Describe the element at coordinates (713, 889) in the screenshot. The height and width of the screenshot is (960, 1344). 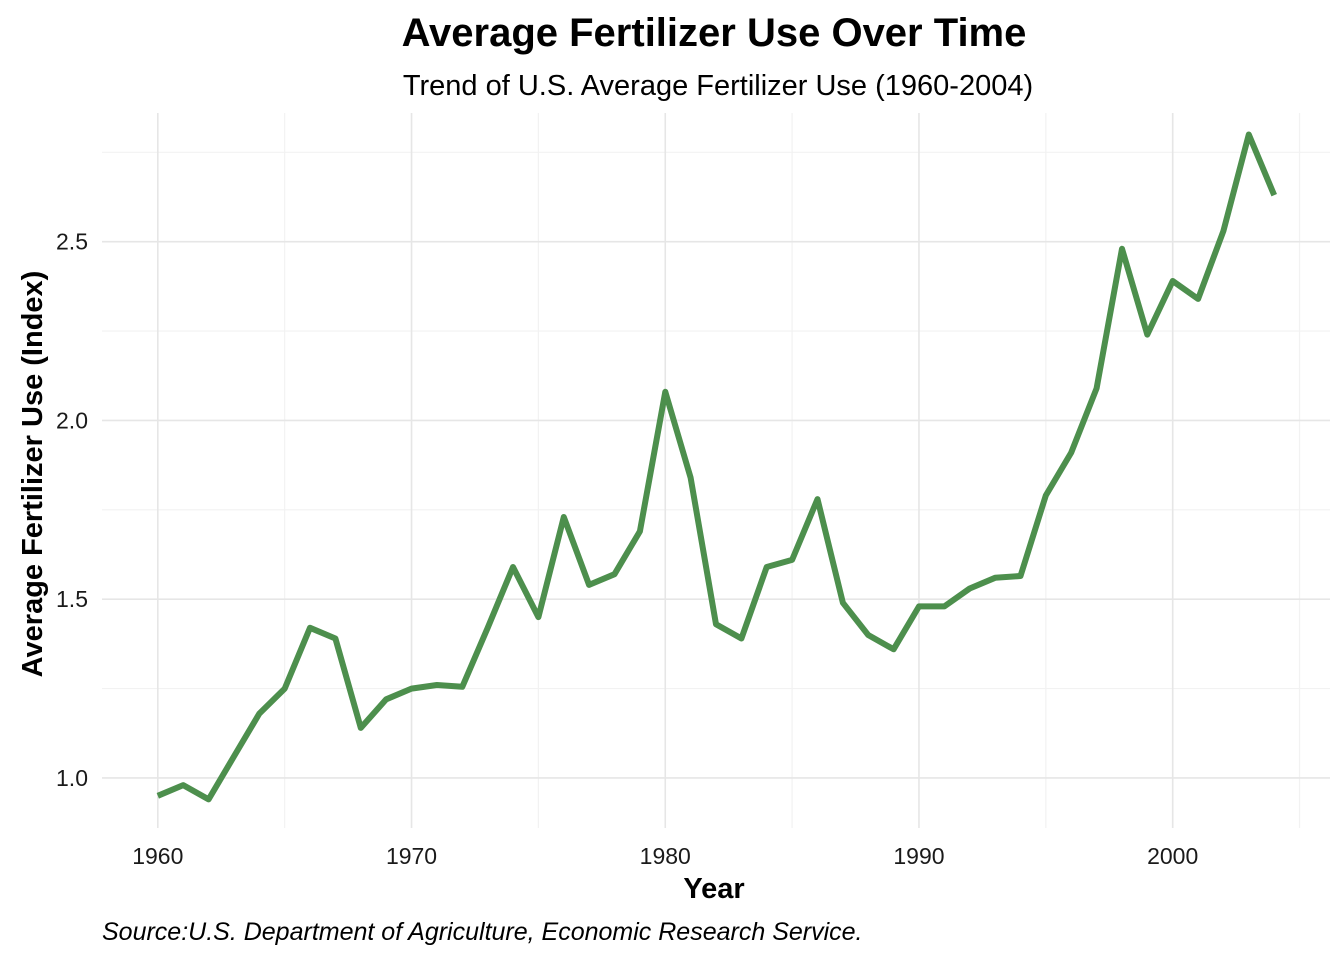
I see `x-axis-title: Year` at that location.